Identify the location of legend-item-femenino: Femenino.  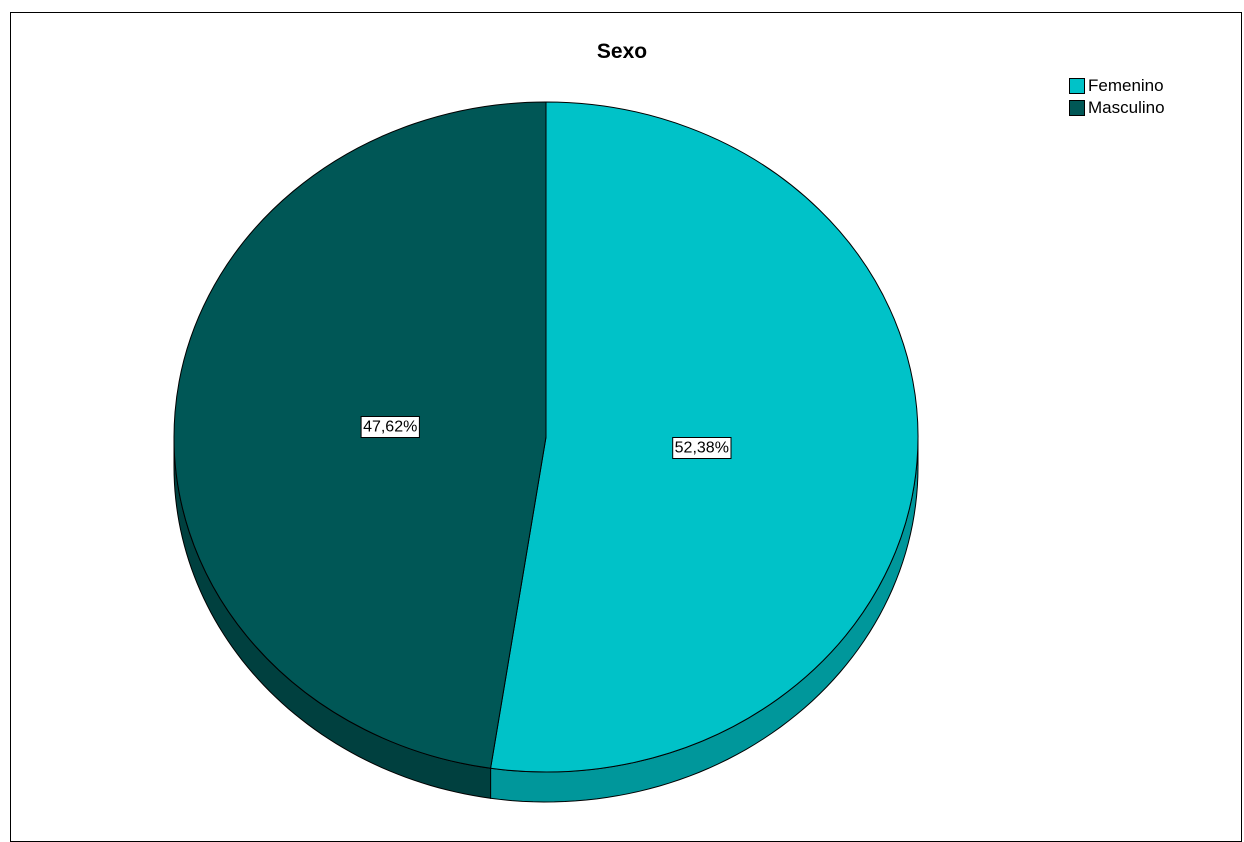
(1117, 86).